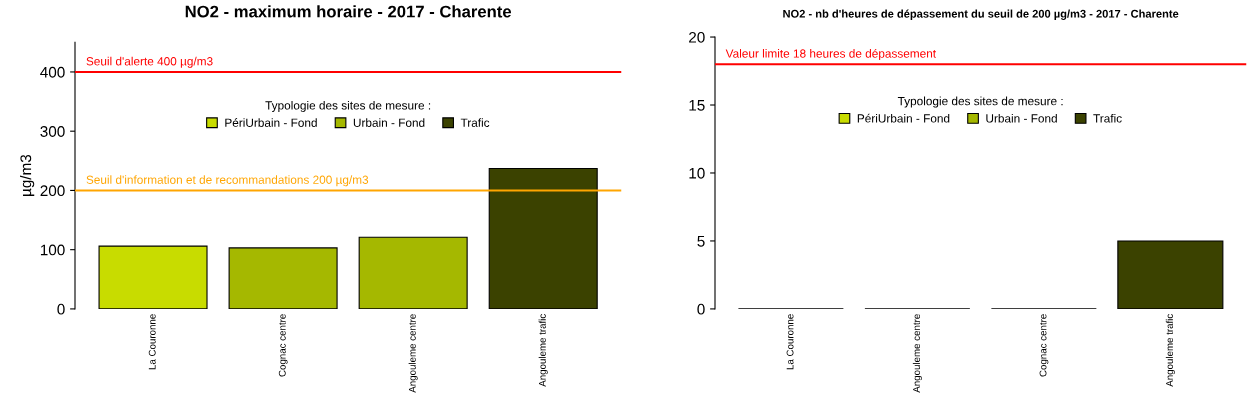 The image size is (1250, 407). Describe the element at coordinates (52, 131) in the screenshot. I see `y-tick-label: 300` at that location.